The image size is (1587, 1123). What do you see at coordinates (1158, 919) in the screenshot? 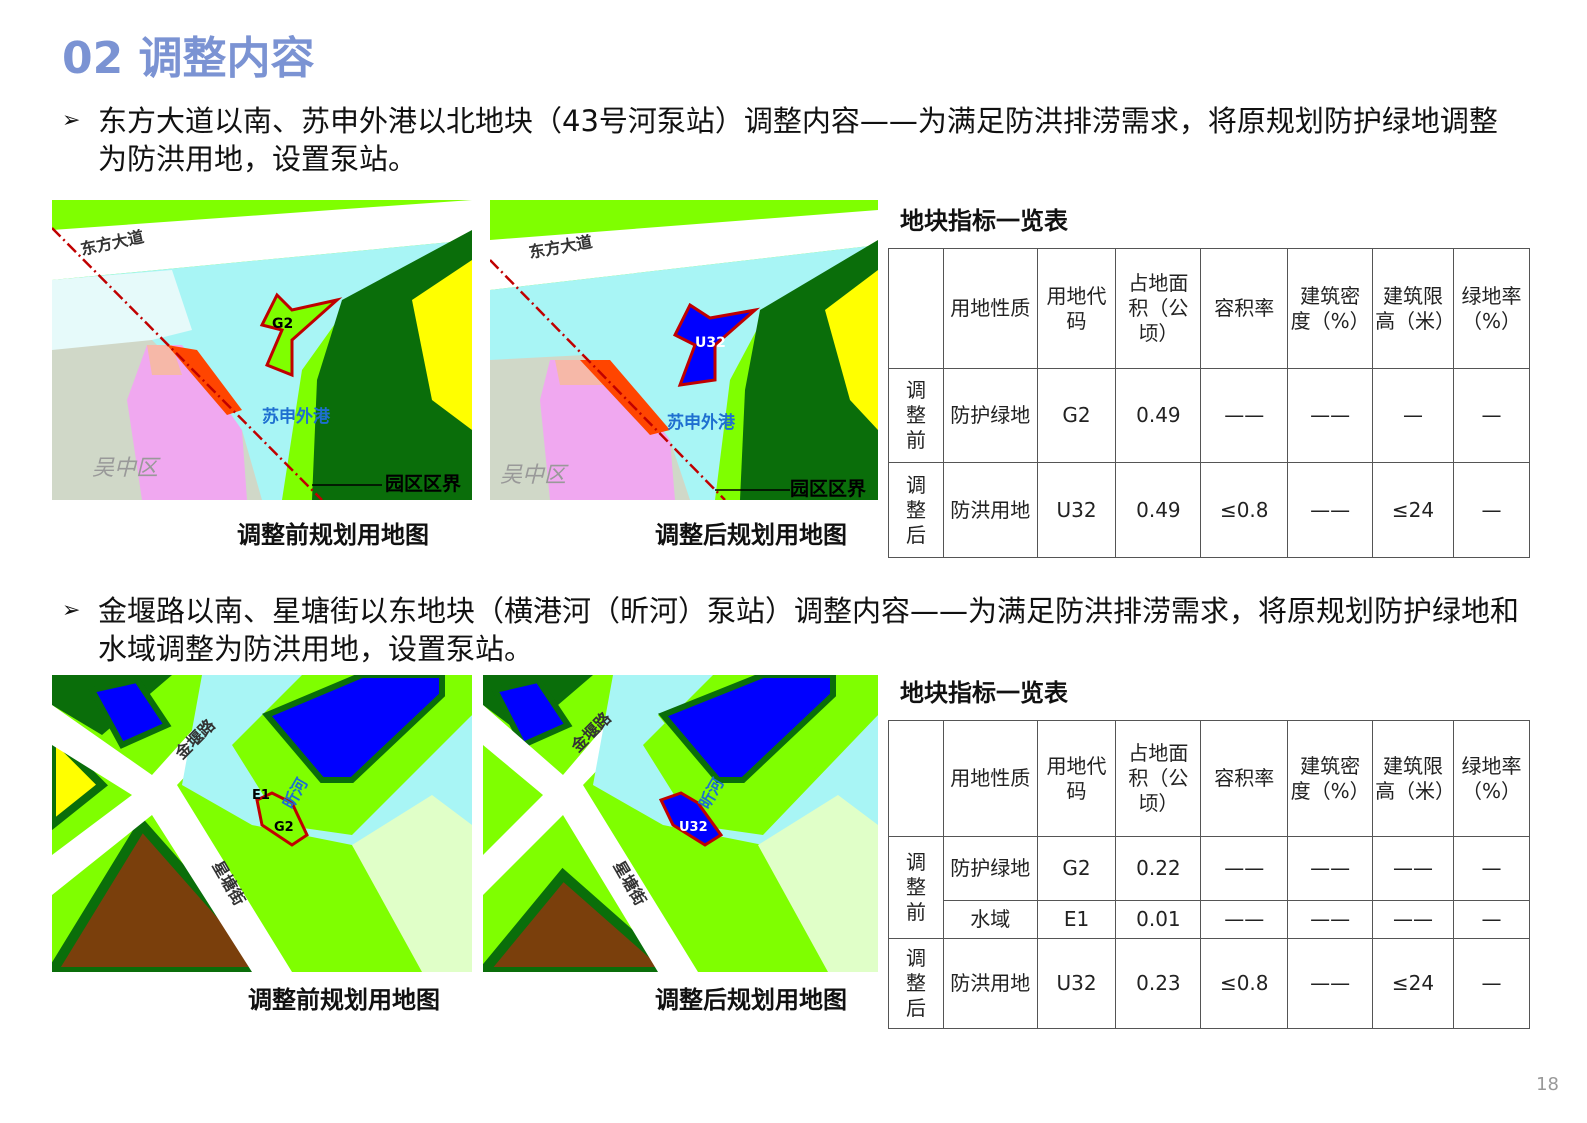
I see `cell: 0.01` at bounding box center [1158, 919].